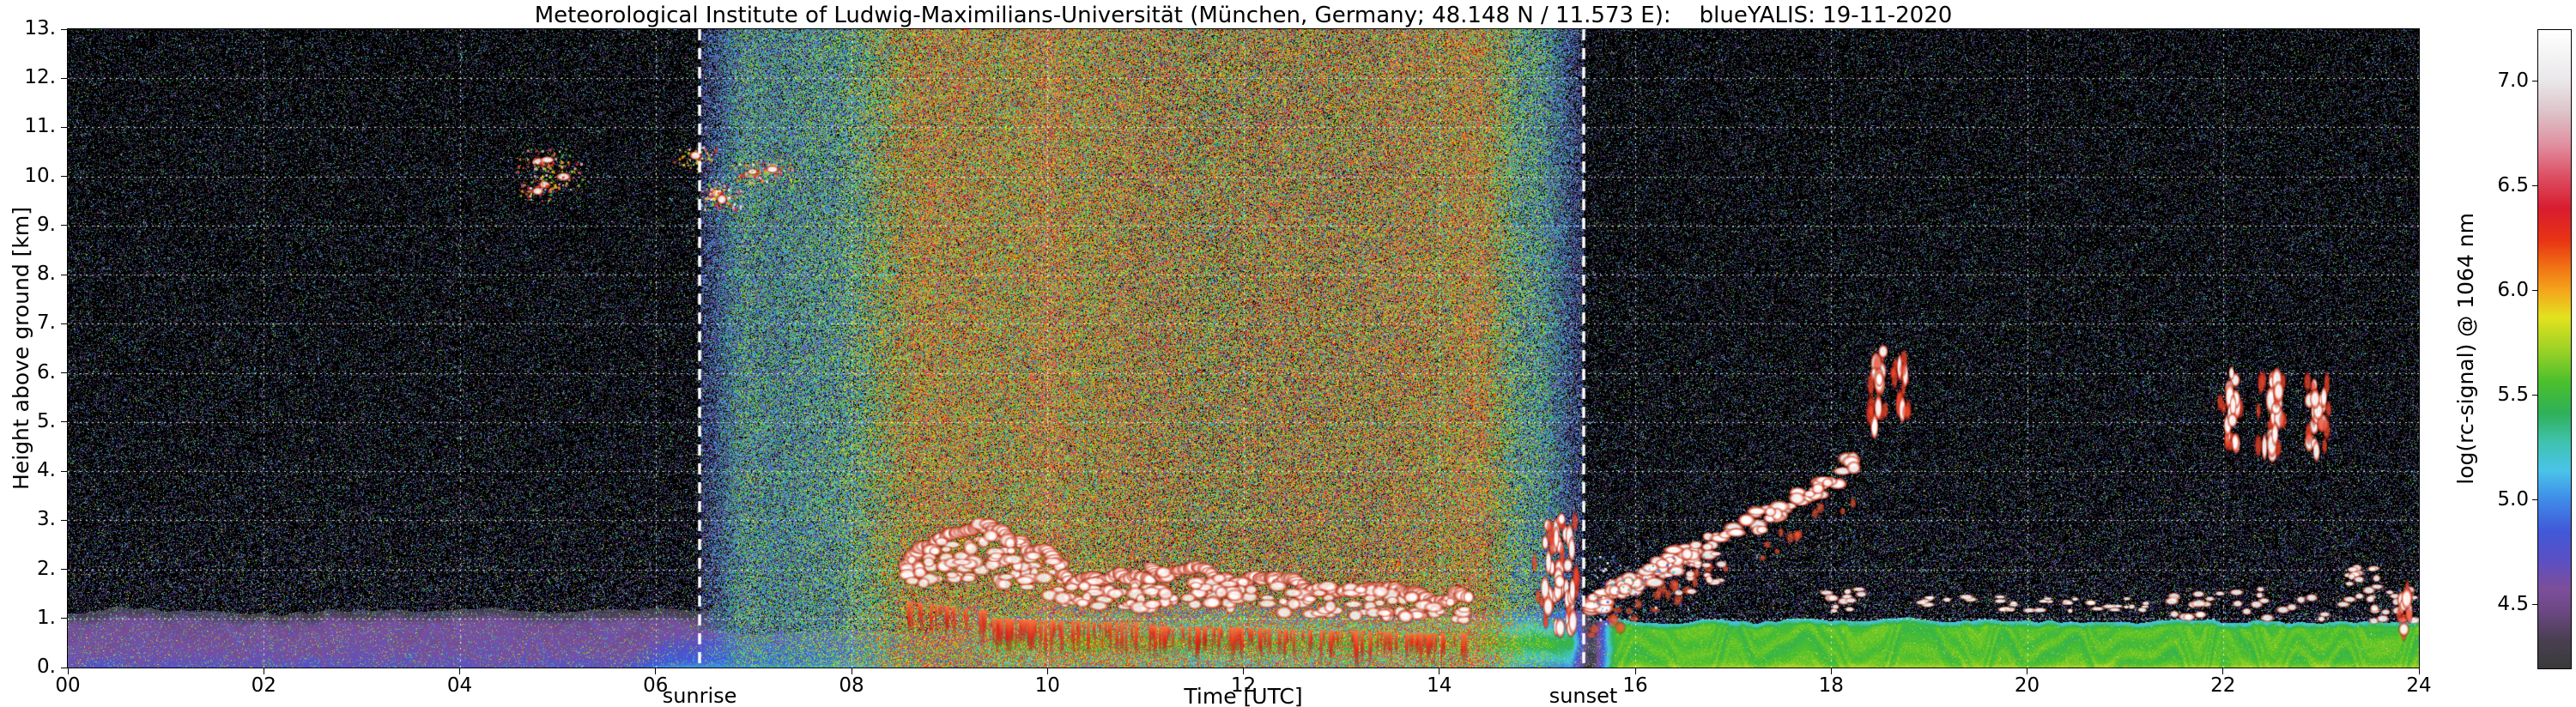  What do you see at coordinates (46, 420) in the screenshot?
I see `y-tick-label: 5.` at bounding box center [46, 420].